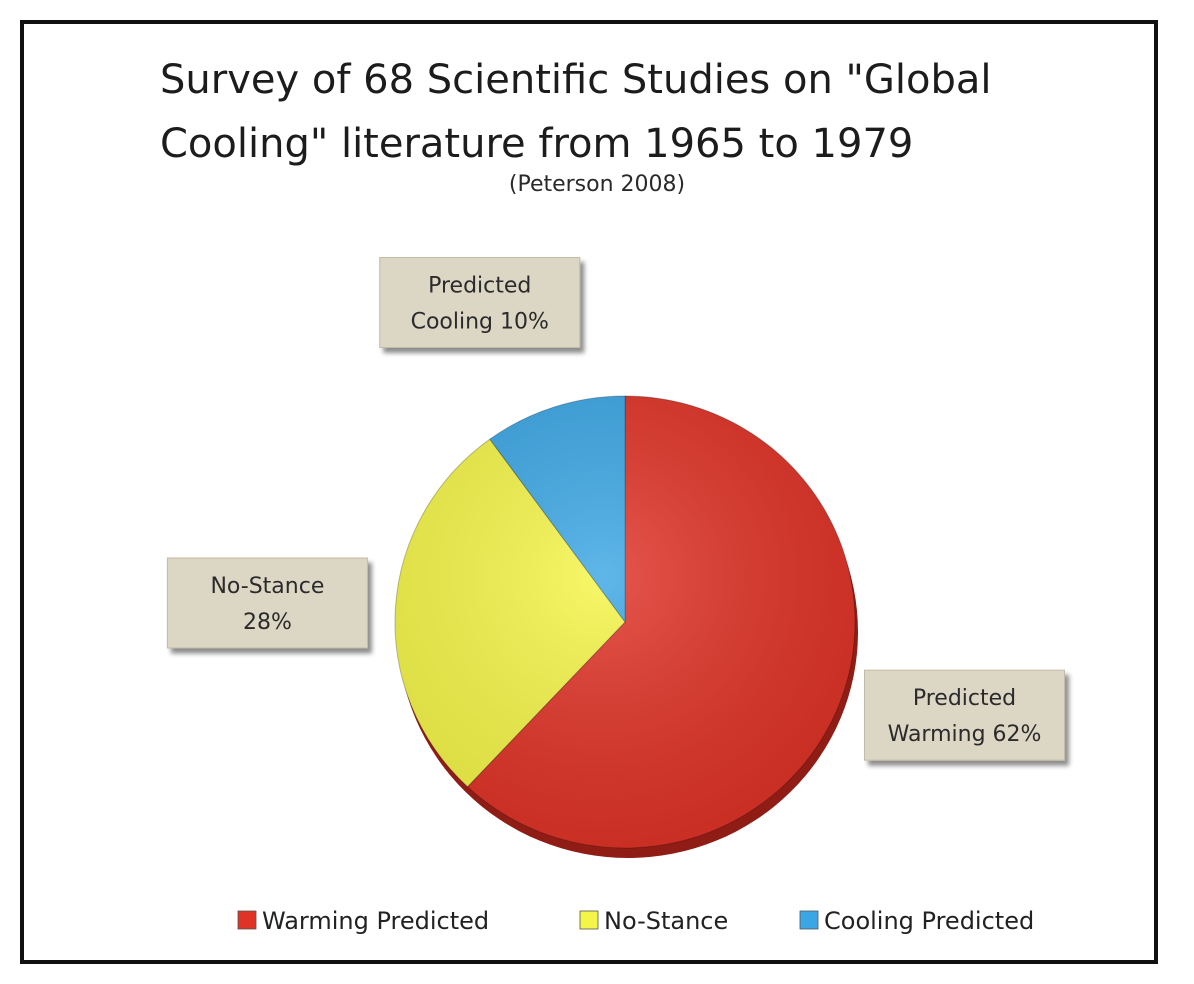 Image resolution: width=1194 pixels, height=984 pixels. Describe the element at coordinates (965, 734) in the screenshot. I see `callout-label-line: Warming 62%` at that location.